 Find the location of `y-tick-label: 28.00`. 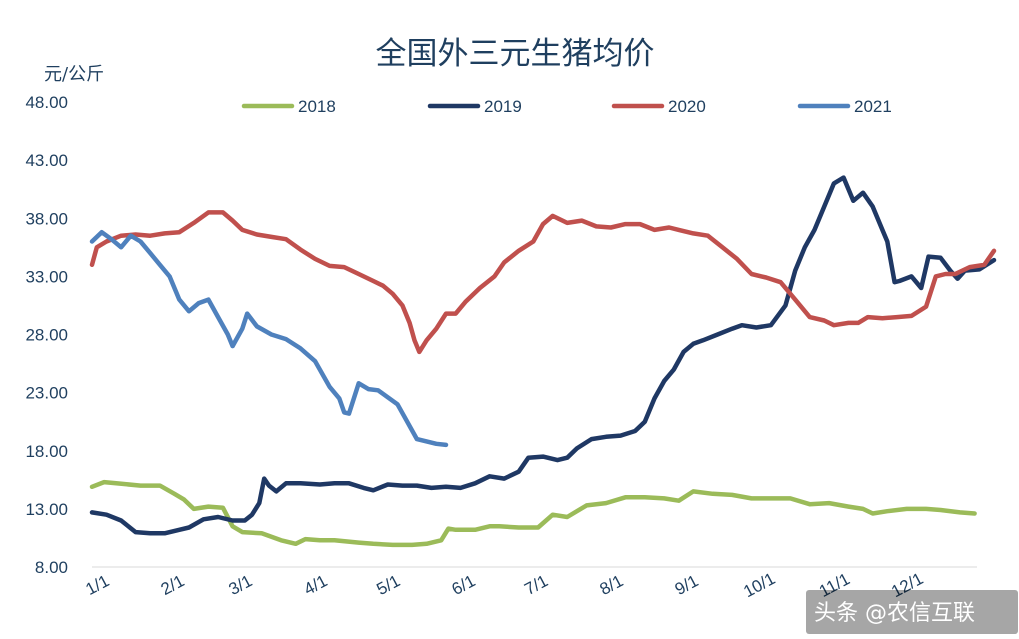

y-tick-label: 28.00 is located at coordinates (46, 335).